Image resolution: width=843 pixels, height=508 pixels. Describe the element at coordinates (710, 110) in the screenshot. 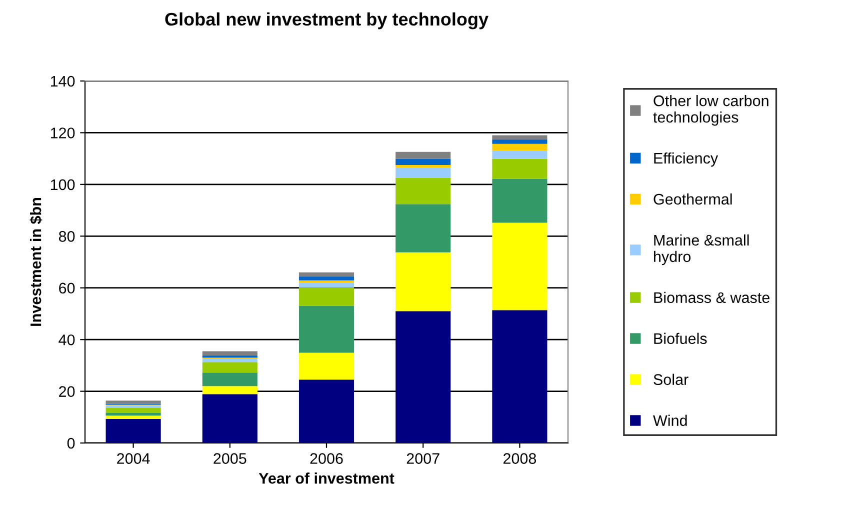

I see `legend-label: Other low carbon technologies` at that location.